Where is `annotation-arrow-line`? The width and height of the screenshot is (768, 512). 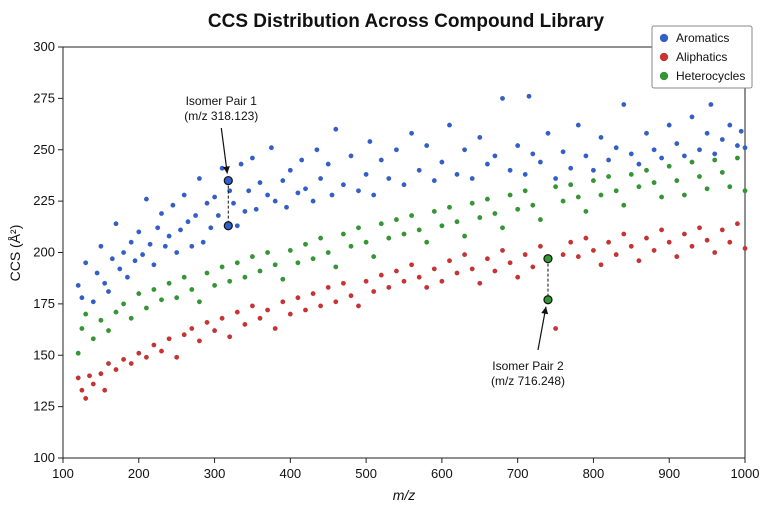
annotation-arrow-line is located at coordinates (224, 150).